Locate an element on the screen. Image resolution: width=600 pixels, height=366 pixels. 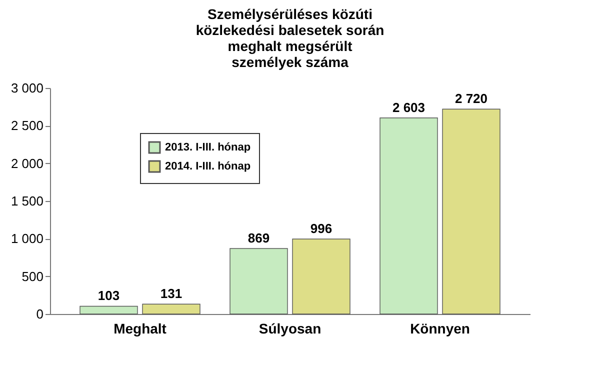
data-label: 996 is located at coordinates (321, 228).